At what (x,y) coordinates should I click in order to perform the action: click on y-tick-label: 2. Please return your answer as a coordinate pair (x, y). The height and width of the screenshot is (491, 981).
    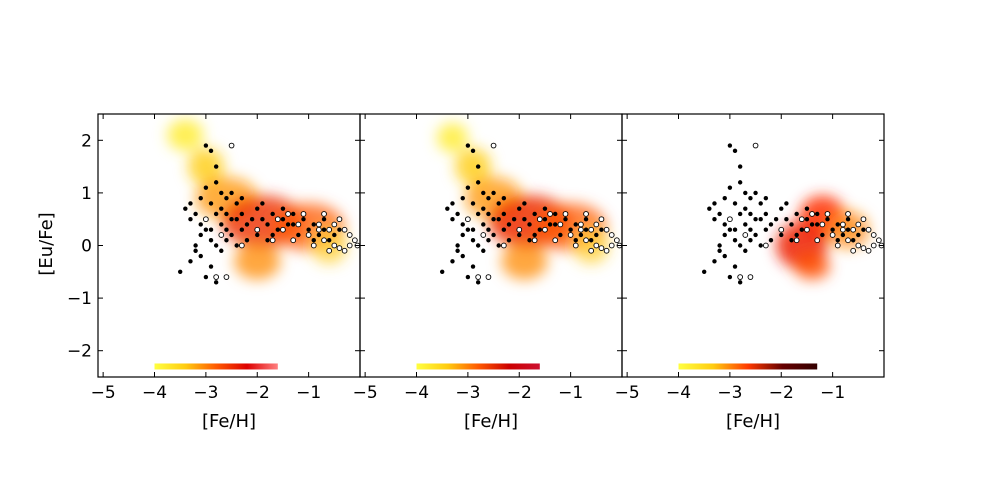
    Looking at the image, I should click on (86, 141).